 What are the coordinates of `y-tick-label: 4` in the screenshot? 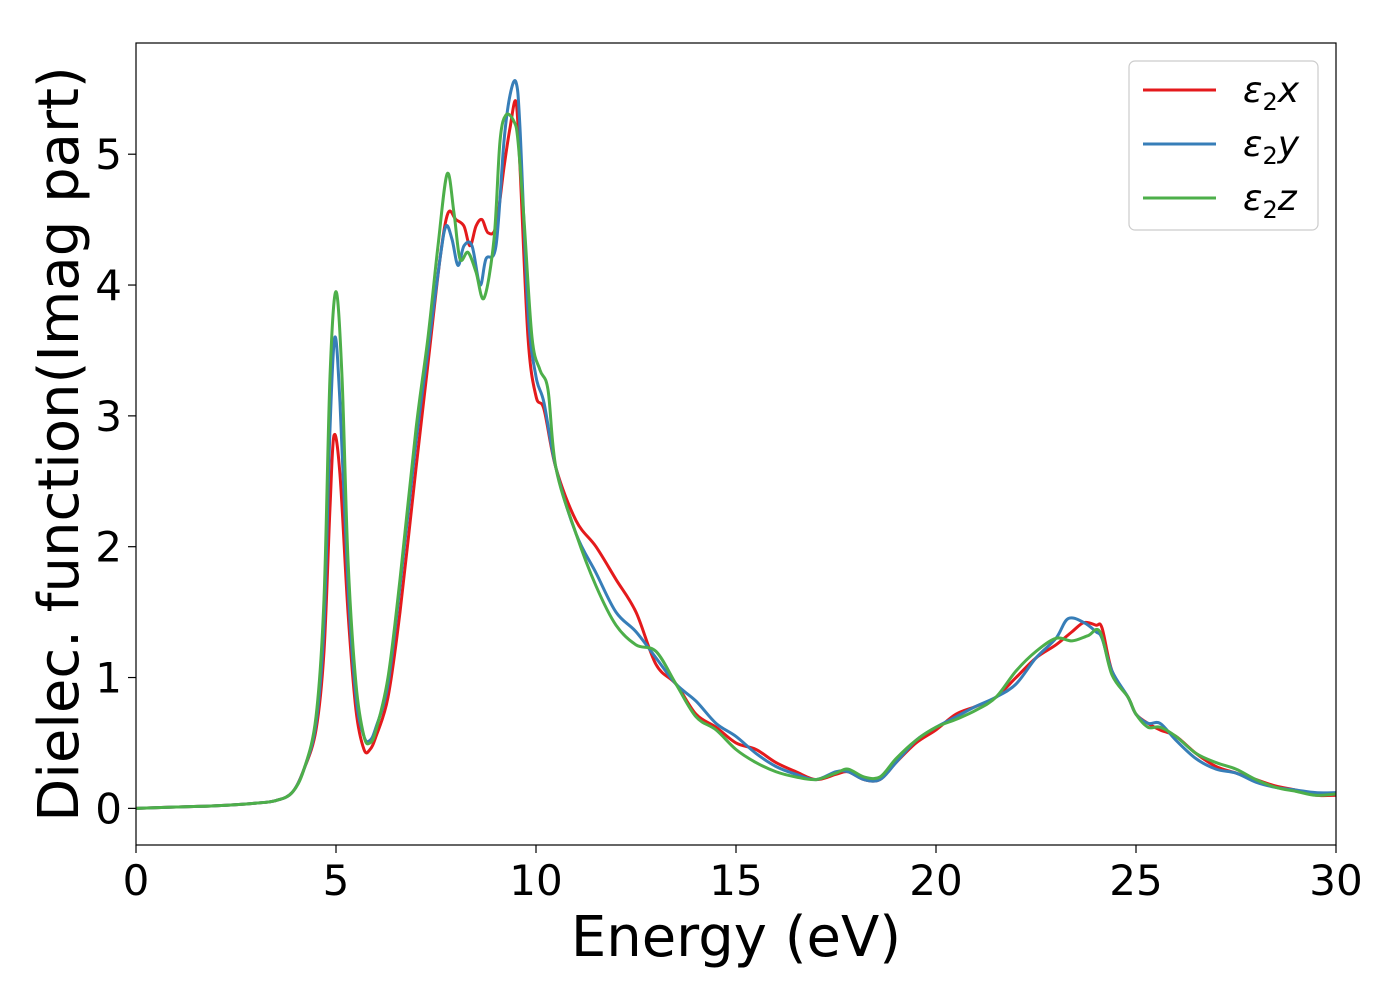 It's located at (108, 285).